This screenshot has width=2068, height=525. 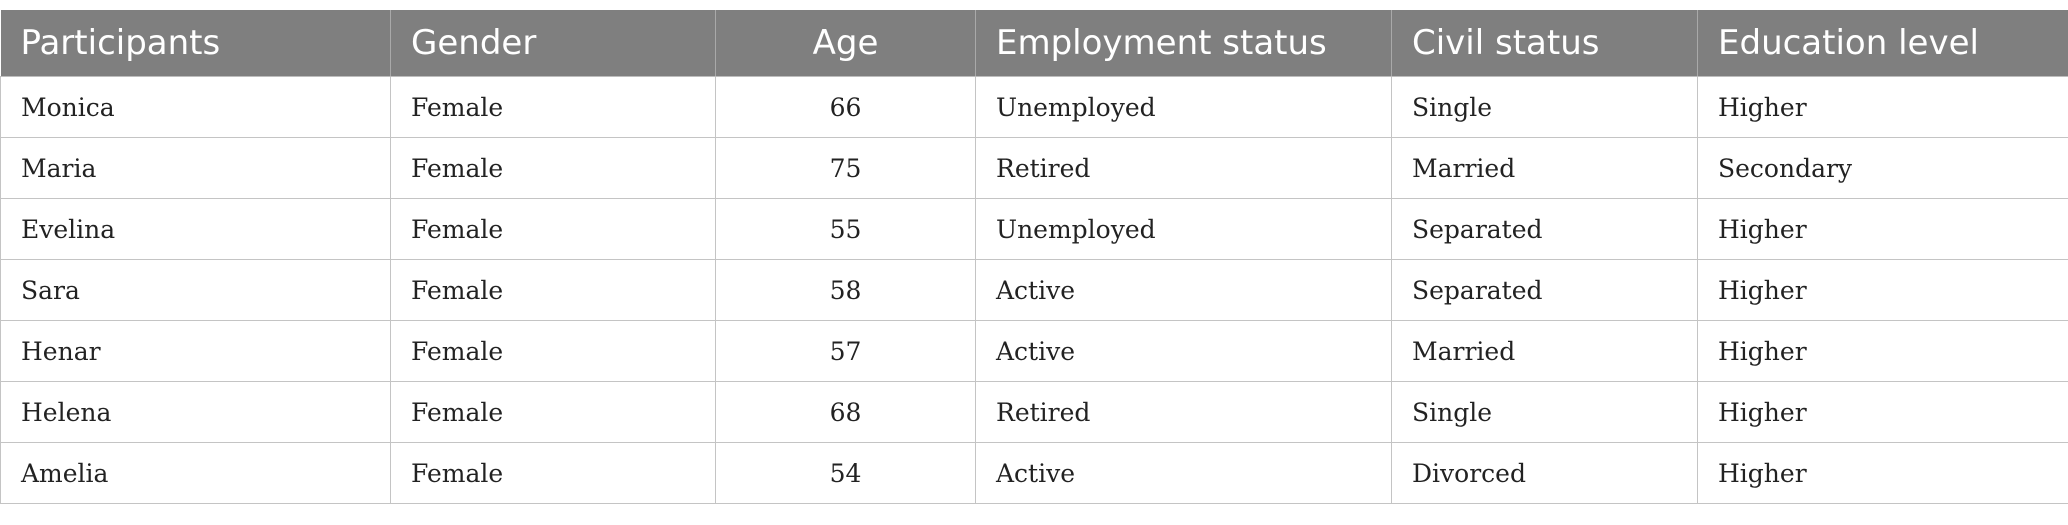 I want to click on table-row: Henar Female 57 Active Married Higher, so click(x=1034, y=351).